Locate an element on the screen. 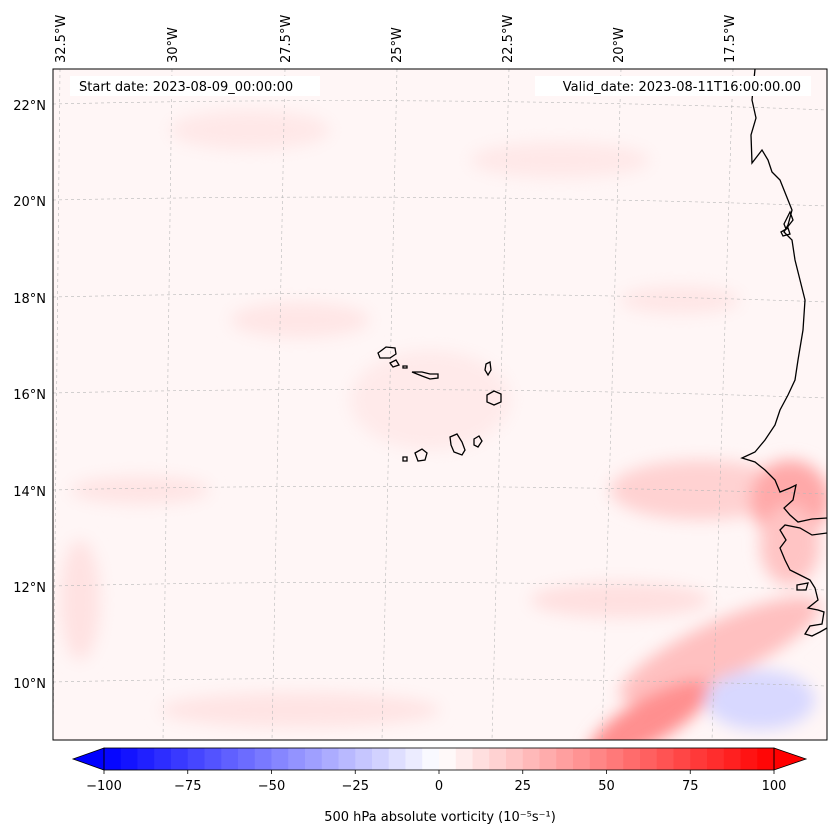 The height and width of the screenshot is (839, 837). lat-label: 22°N is located at coordinates (29, 106).